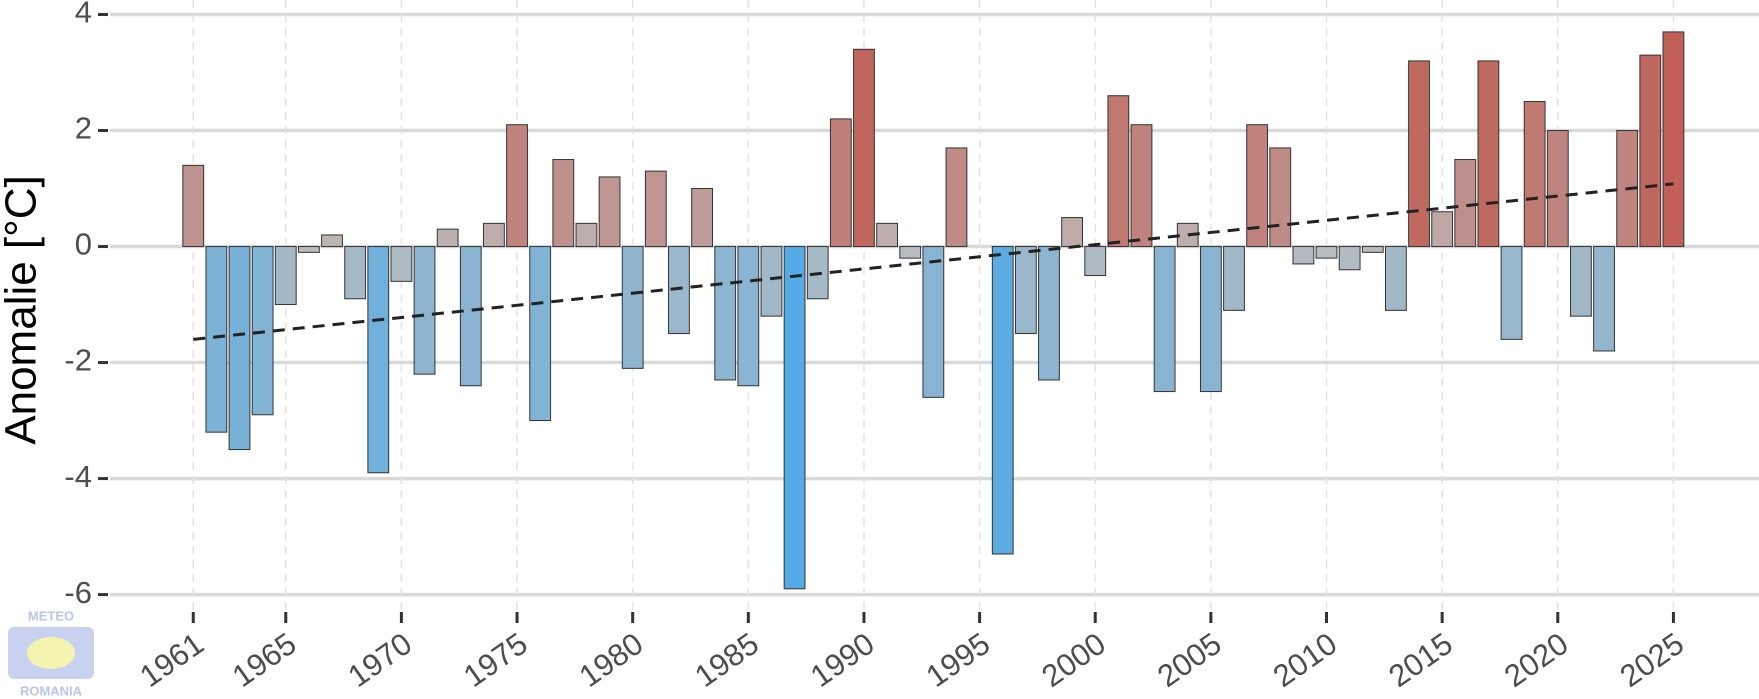 The width and height of the screenshot is (1759, 699). Describe the element at coordinates (726, 660) in the screenshot. I see `x-tick-label: 1985` at that location.